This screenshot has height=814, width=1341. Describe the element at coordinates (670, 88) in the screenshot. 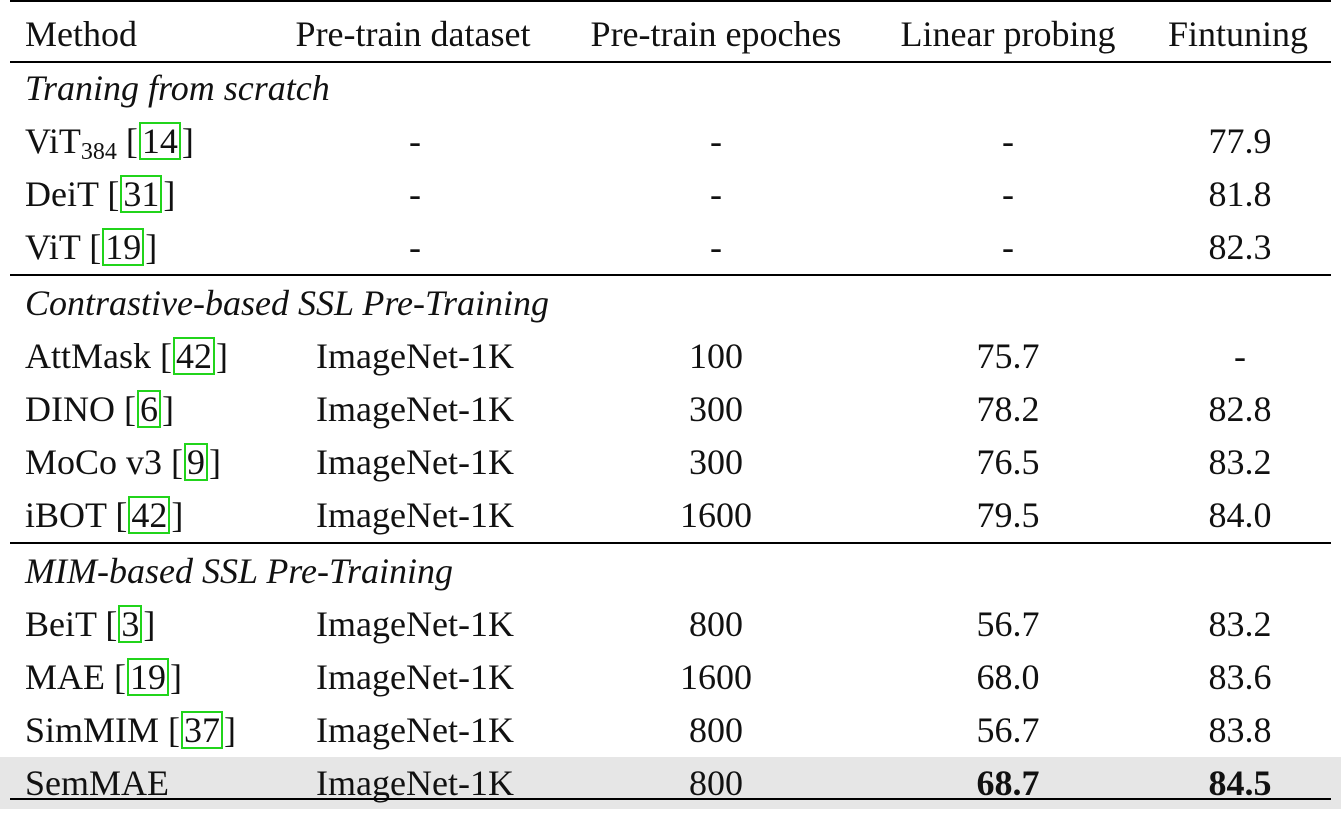

I see `section-header-row: Traning from scratch` at that location.